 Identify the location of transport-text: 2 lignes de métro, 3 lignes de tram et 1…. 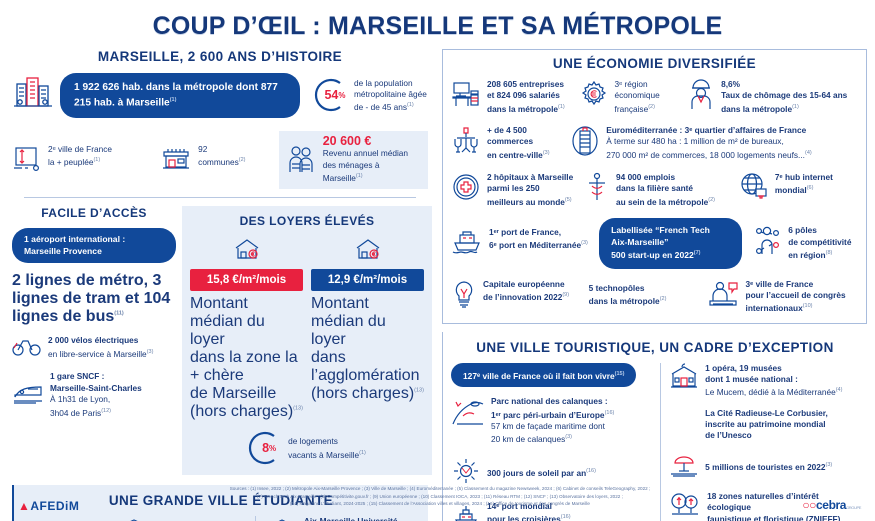
(91, 299).